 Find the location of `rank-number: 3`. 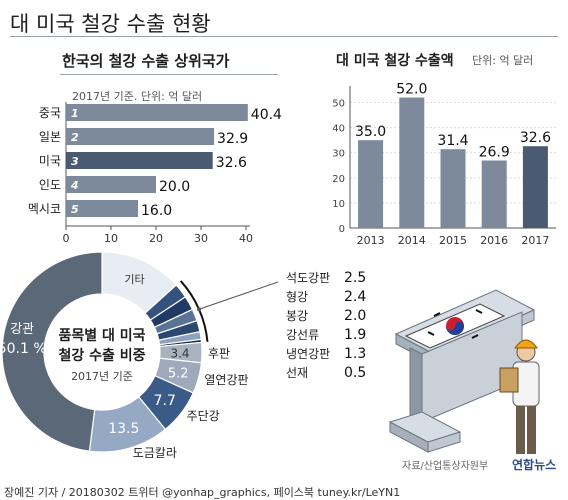

rank-number: 3 is located at coordinates (75, 161).